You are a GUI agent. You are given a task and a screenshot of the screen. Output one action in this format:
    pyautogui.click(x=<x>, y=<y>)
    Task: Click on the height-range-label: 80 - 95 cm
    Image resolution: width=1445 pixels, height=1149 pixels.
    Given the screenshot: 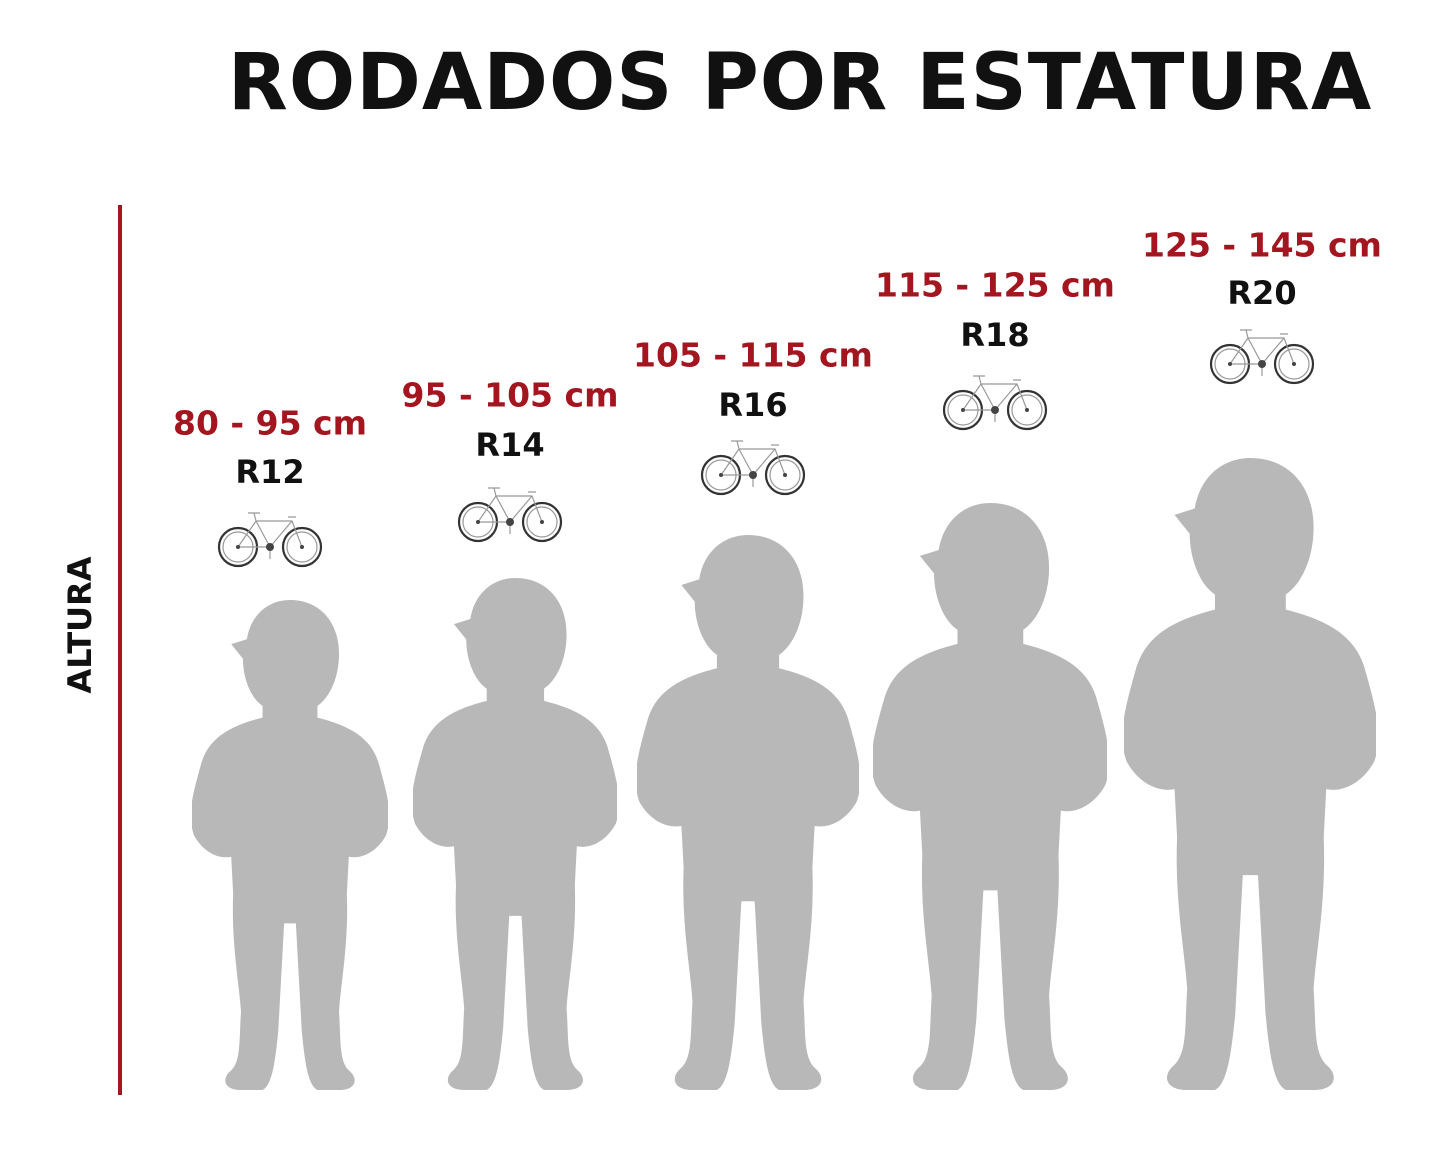 What is the action you would take?
    pyautogui.click(x=270, y=423)
    